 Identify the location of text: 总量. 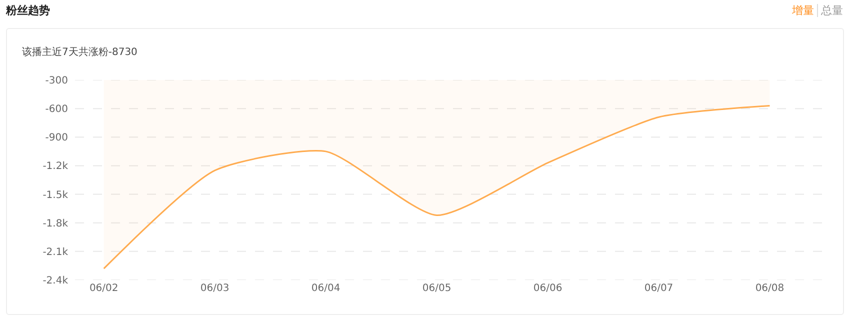
(830, 10).